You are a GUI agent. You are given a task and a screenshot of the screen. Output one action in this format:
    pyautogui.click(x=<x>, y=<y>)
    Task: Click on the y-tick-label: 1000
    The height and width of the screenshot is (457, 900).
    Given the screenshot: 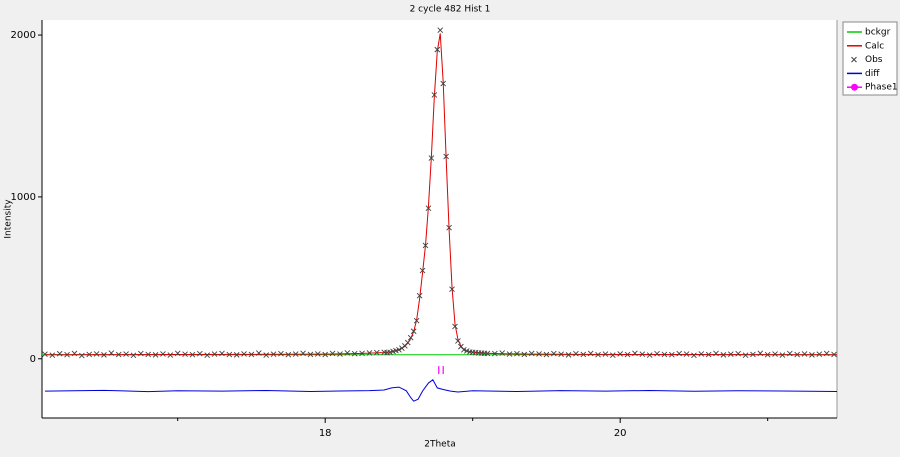 What is the action you would take?
    pyautogui.click(x=23, y=197)
    